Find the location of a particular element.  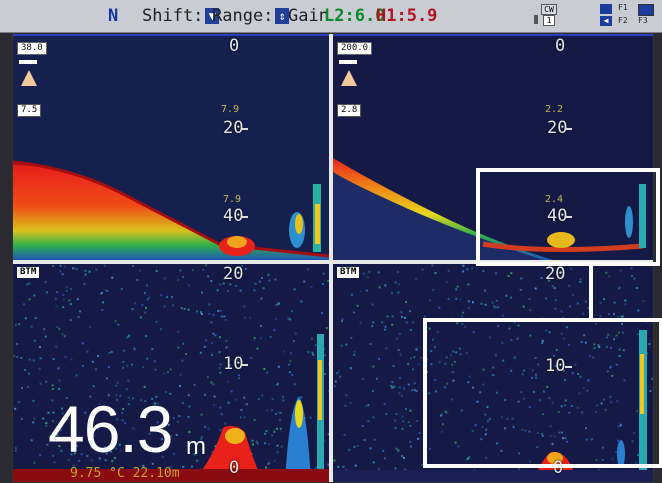

zoom-frame-edge is located at coordinates (591, 292).